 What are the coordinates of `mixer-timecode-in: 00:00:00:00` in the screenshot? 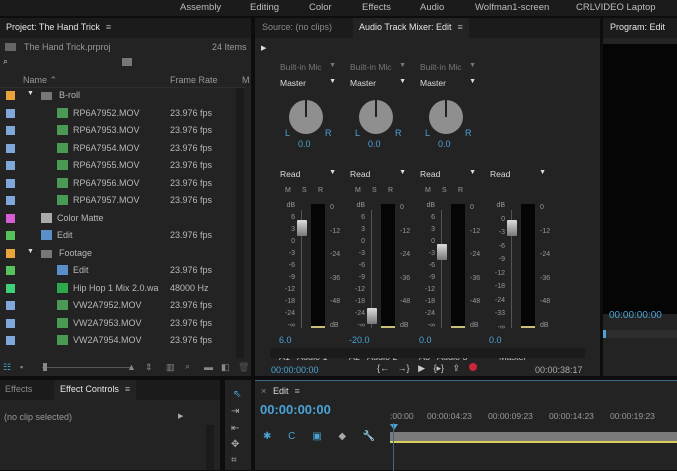 It's located at (295, 370).